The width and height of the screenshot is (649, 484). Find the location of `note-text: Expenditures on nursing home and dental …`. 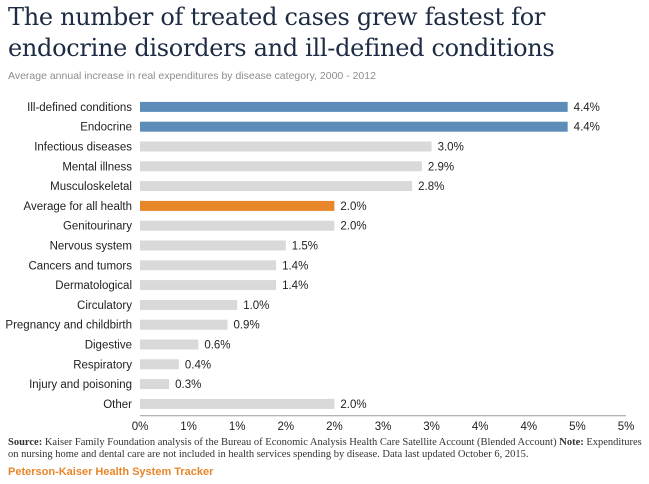

note-text: Expenditures on nursing home and dental … is located at coordinates (325, 448).